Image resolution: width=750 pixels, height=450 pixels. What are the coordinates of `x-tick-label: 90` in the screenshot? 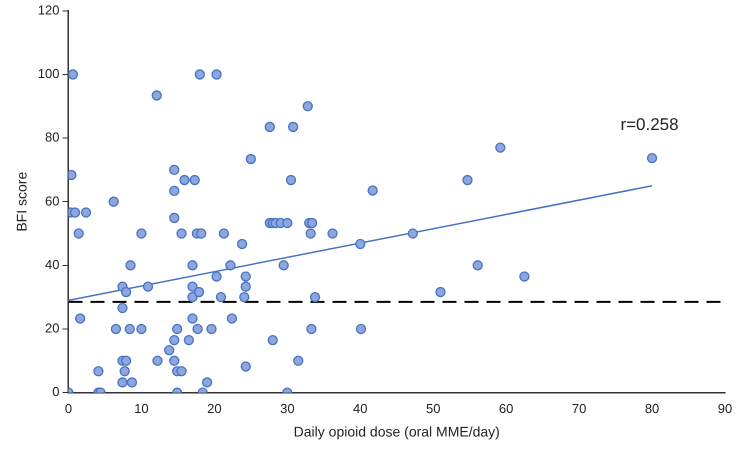 It's located at (725, 408).